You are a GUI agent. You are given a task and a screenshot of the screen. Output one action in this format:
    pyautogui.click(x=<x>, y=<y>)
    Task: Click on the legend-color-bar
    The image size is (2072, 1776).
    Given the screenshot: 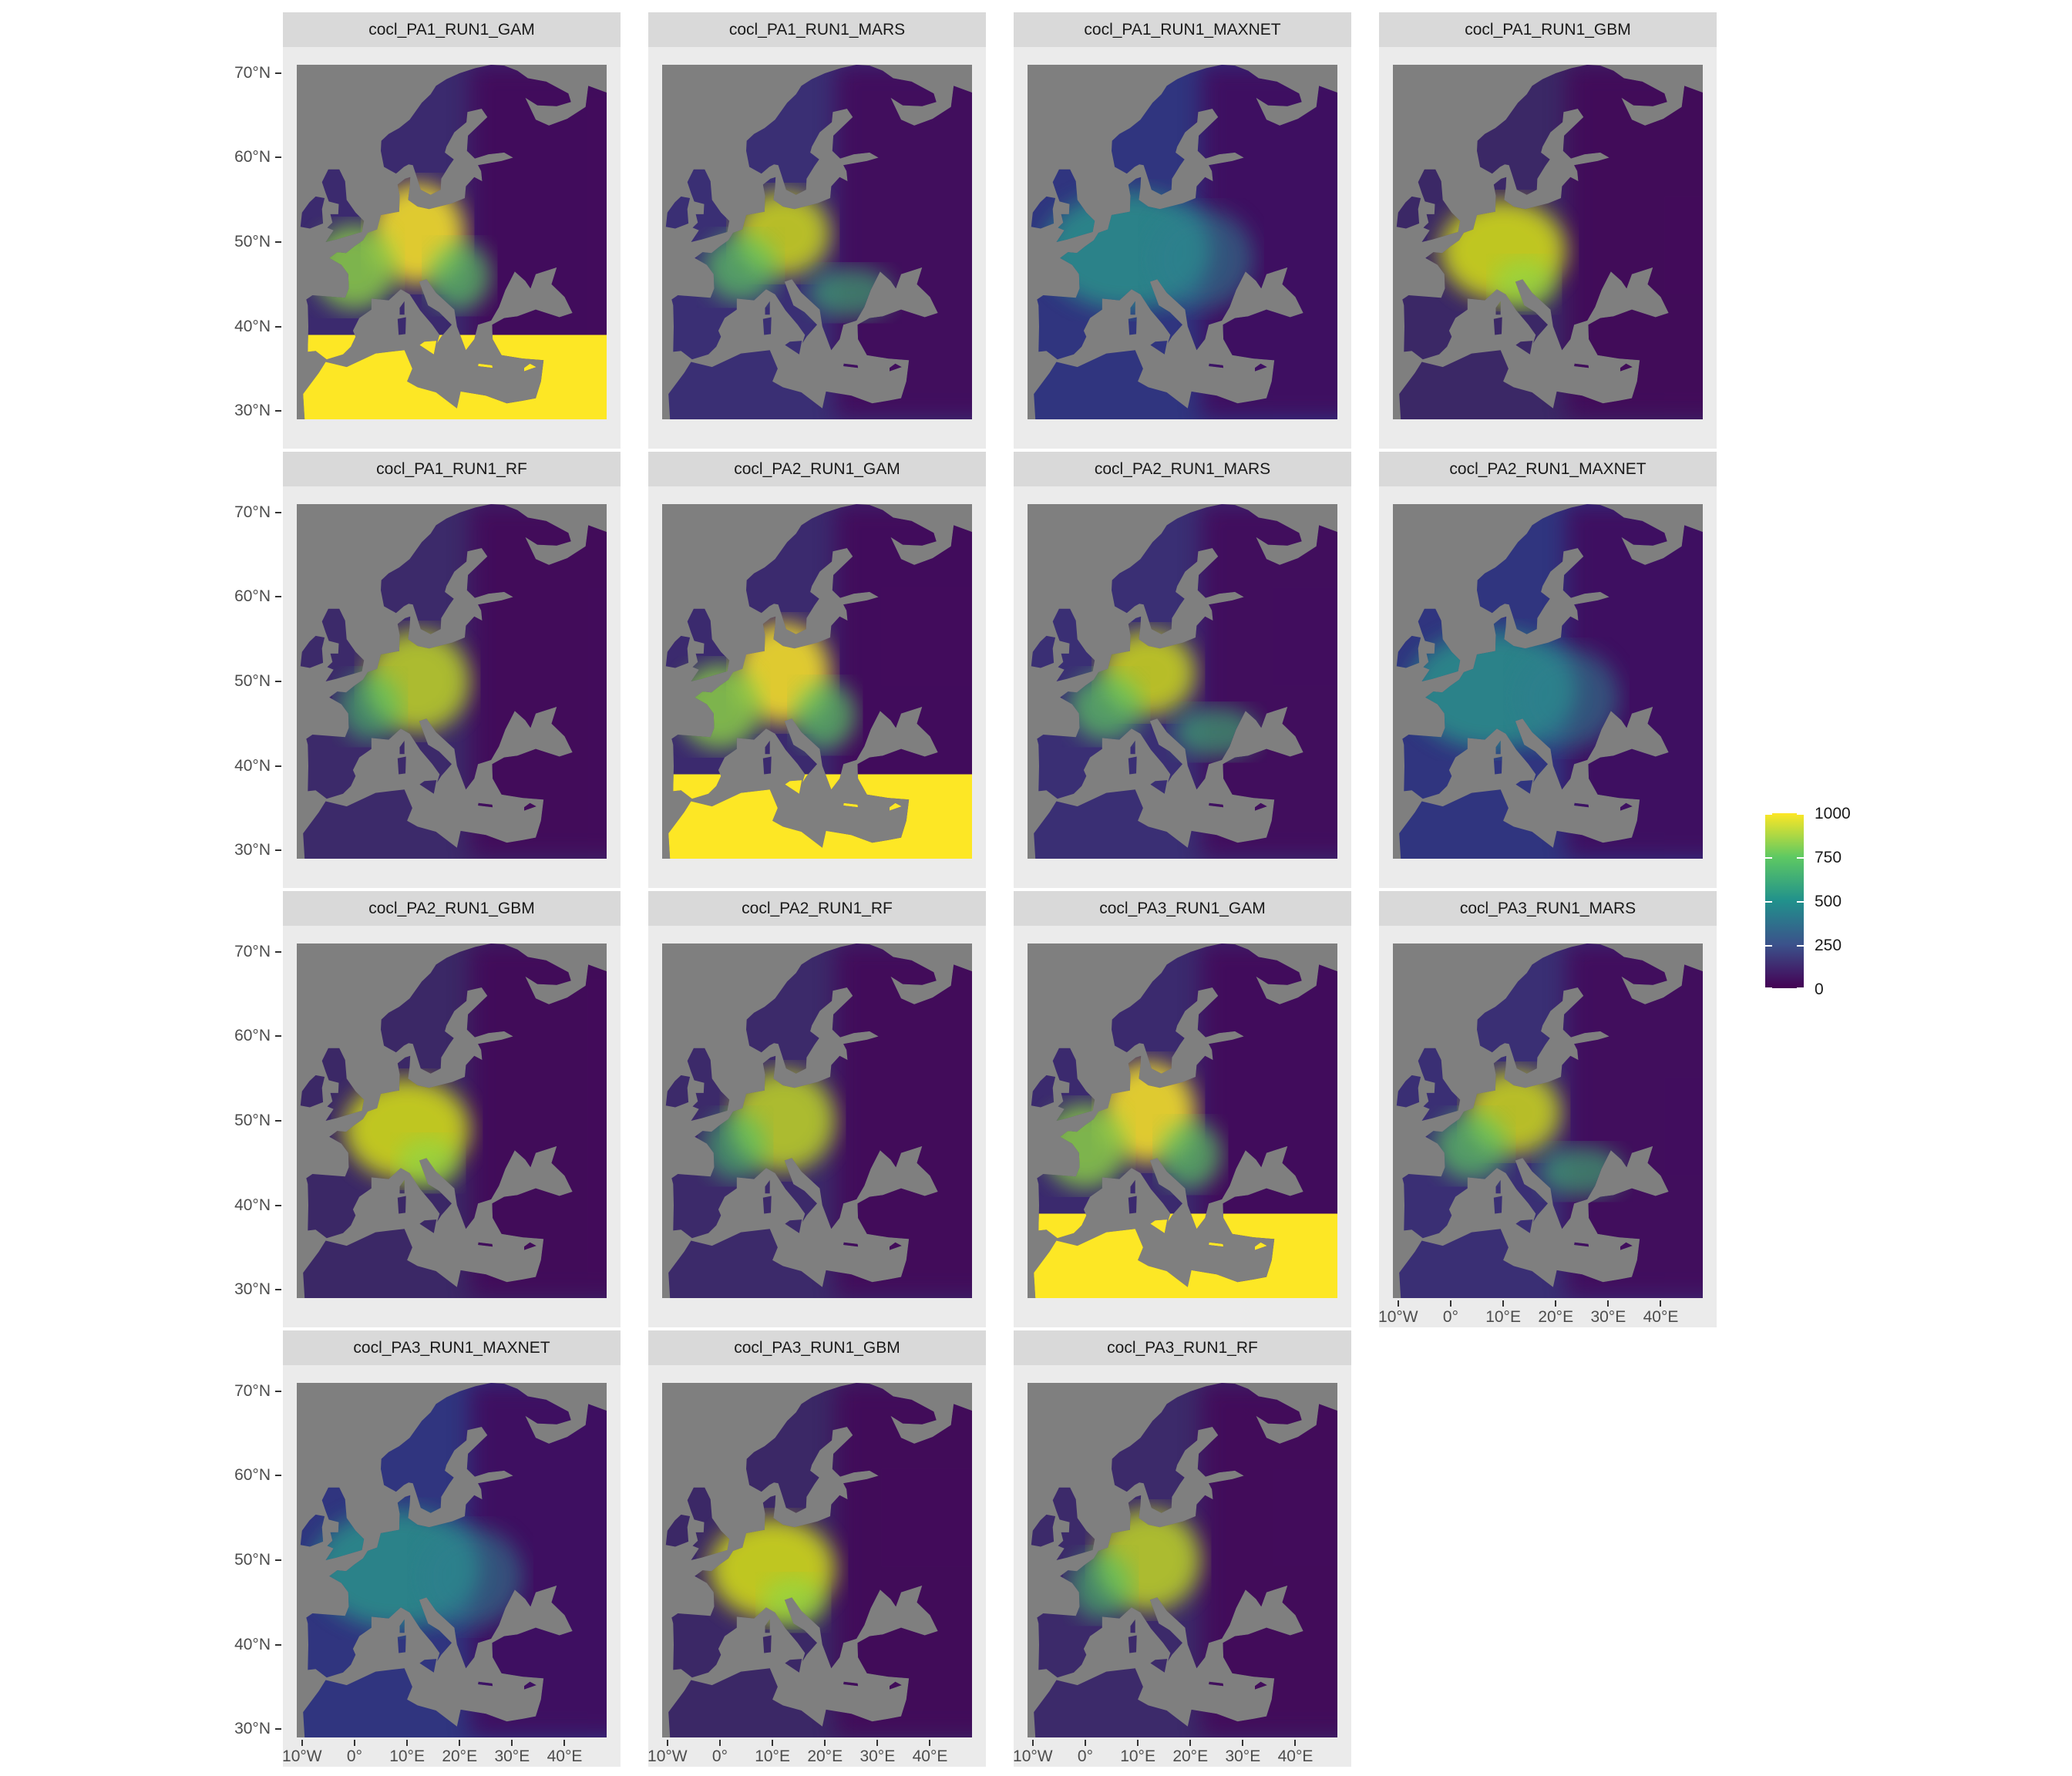 What is the action you would take?
    pyautogui.click(x=1785, y=901)
    